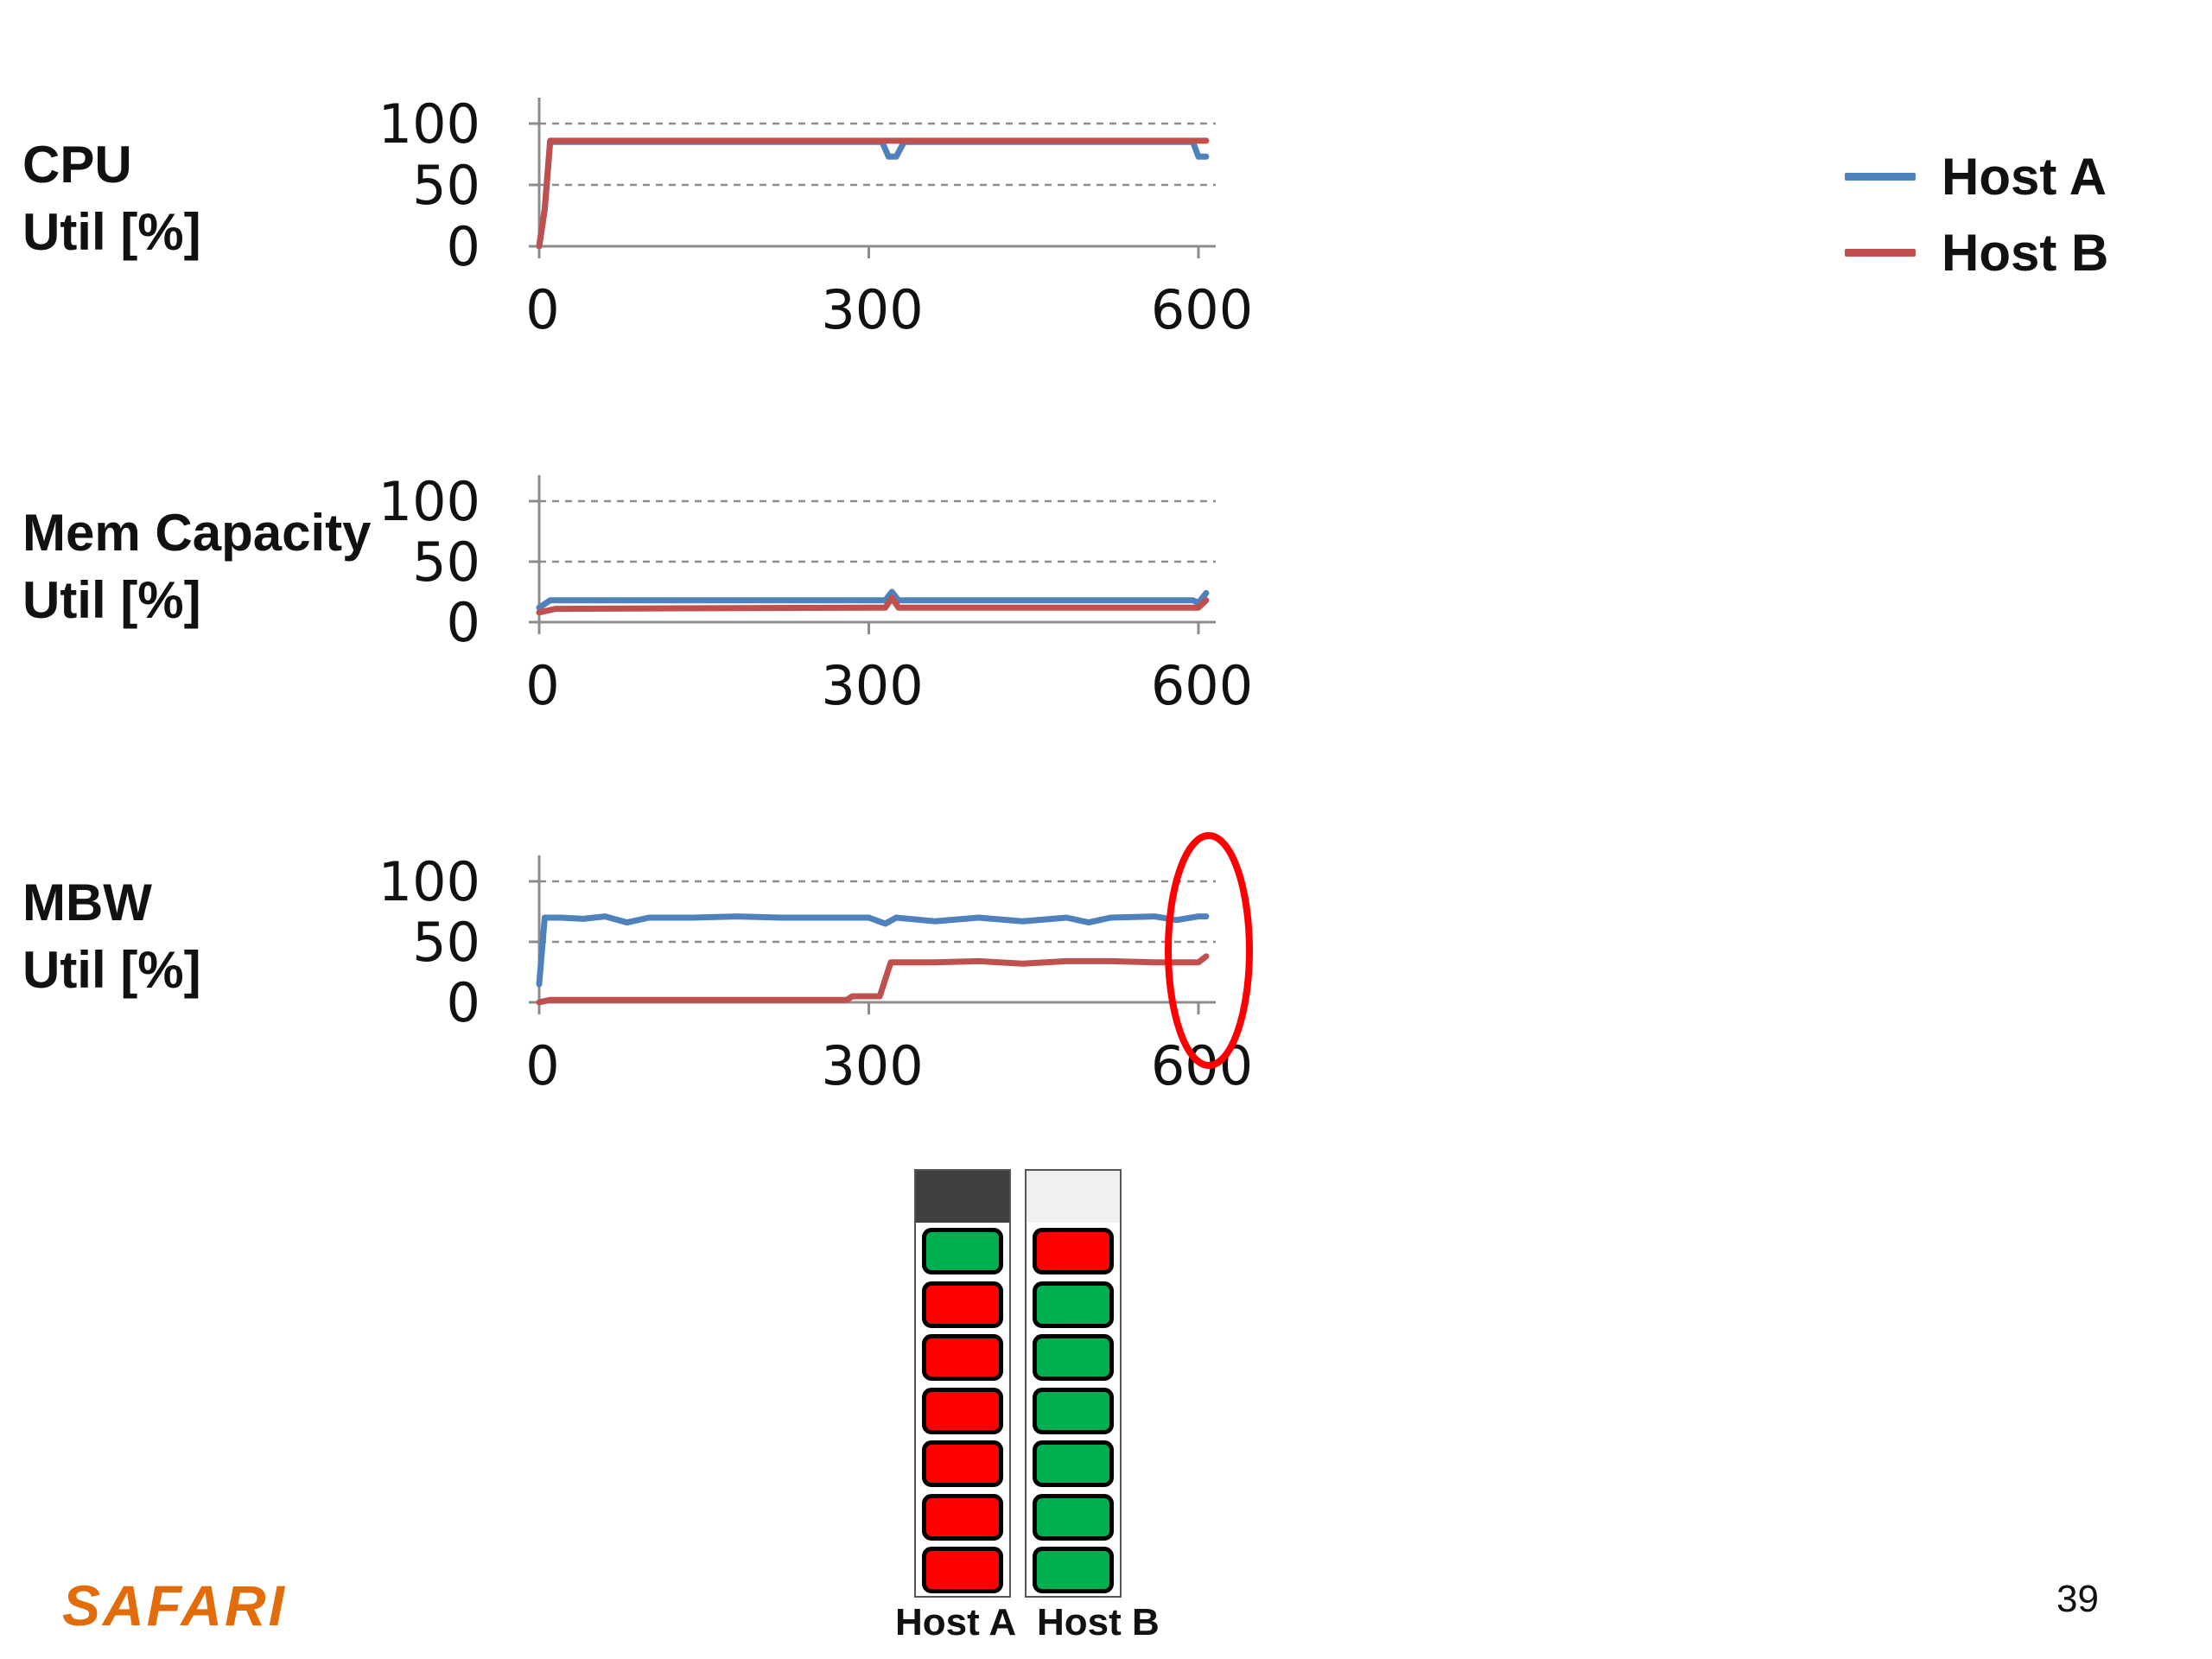 The image size is (2212, 1659). What do you see at coordinates (1881, 176) in the screenshot?
I see `legend-swatch-host-a` at bounding box center [1881, 176].